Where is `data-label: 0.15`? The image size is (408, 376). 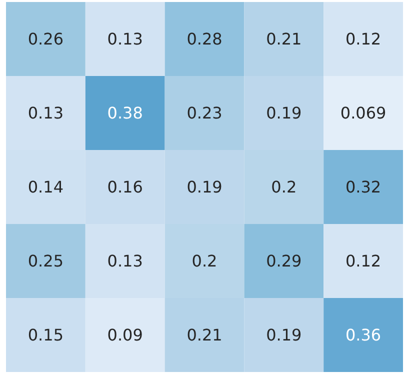 data-label: 0.15 is located at coordinates (46, 335).